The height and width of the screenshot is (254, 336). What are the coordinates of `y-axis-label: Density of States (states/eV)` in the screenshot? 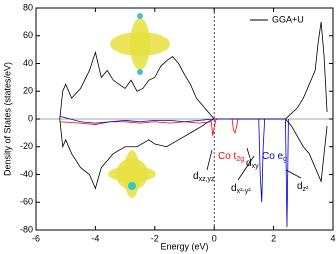 It's located at (7, 119).